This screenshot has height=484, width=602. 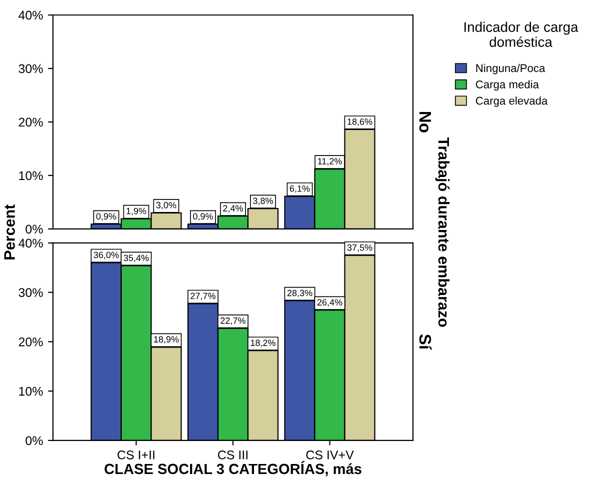 What do you see at coordinates (263, 202) in the screenshot?
I see `data-label: 3,8%` at bounding box center [263, 202].